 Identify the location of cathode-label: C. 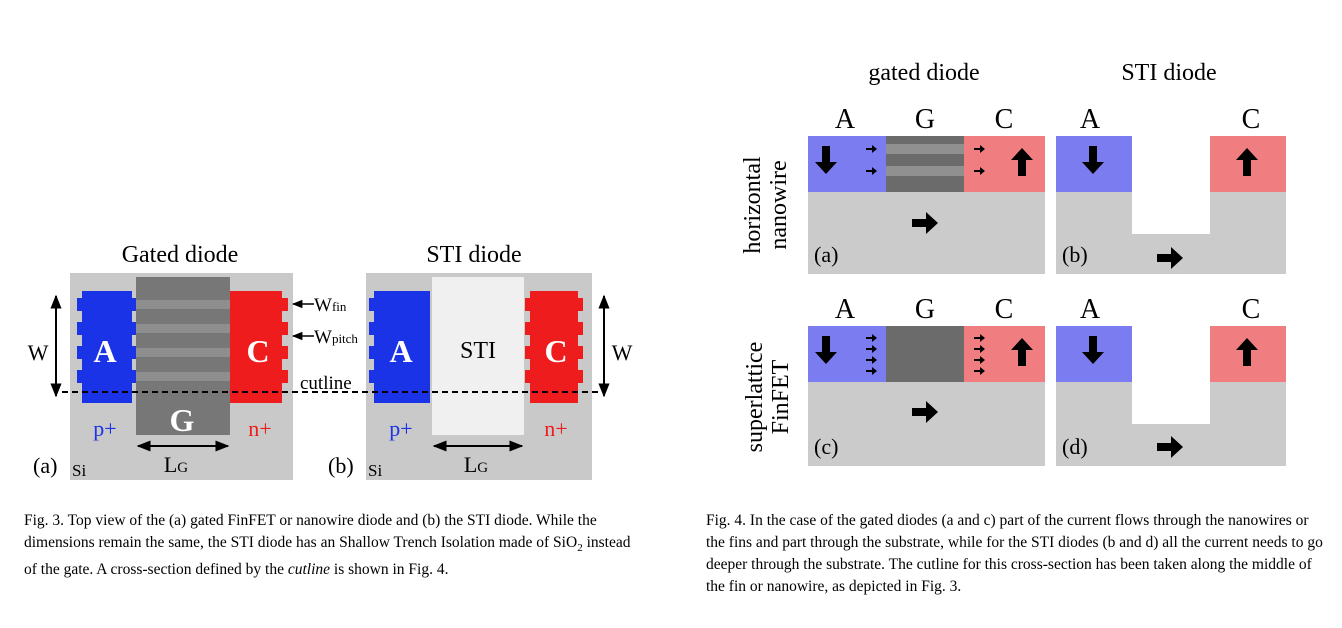
(257, 351).